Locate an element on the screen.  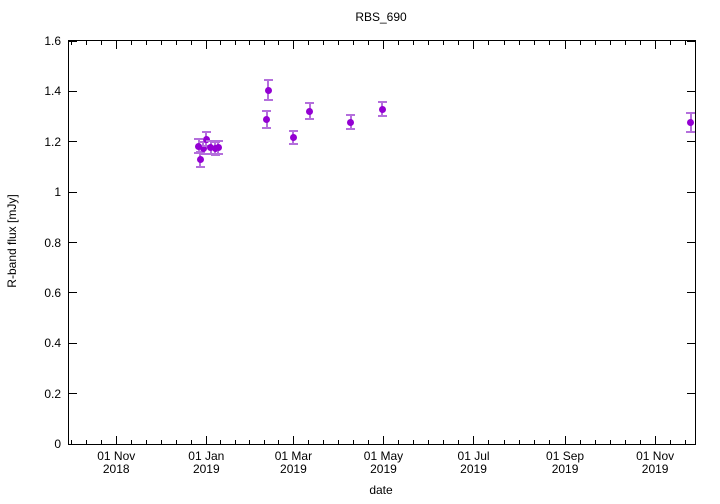
x-tick-label: 01 Jul 2019 is located at coordinates (473, 462).